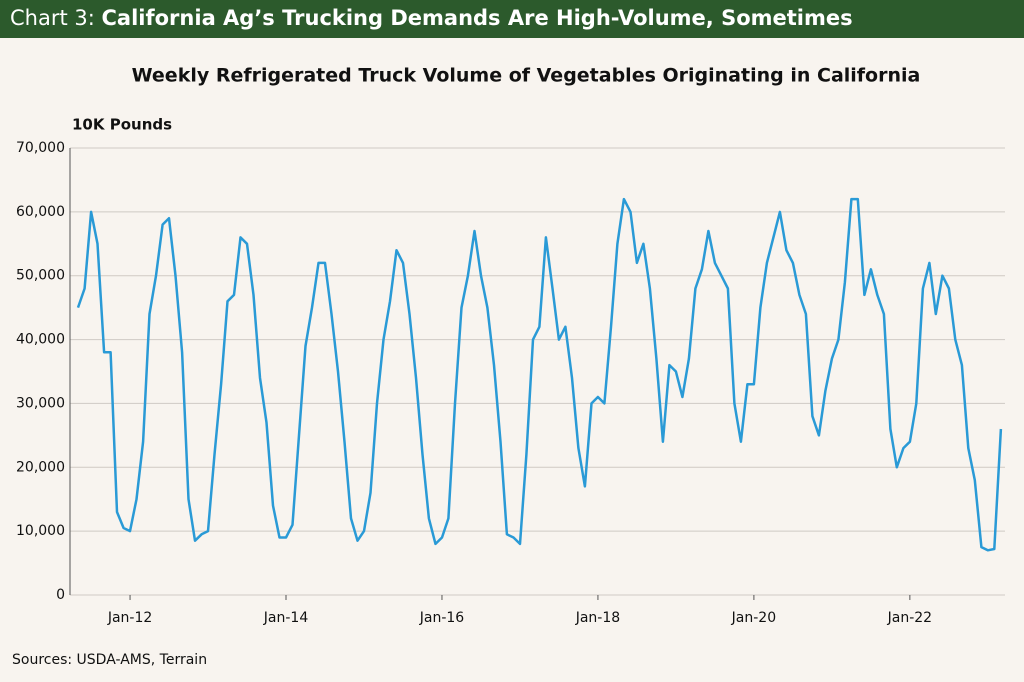  What do you see at coordinates (40, 212) in the screenshot?
I see `y-tick-label: 60,000` at bounding box center [40, 212].